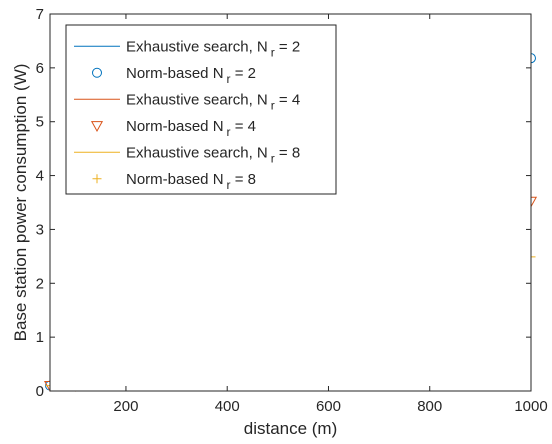 The image size is (552, 444). Describe the element at coordinates (20, 203) in the screenshot. I see `y-axis-label: Base station power consumption (W)` at that location.